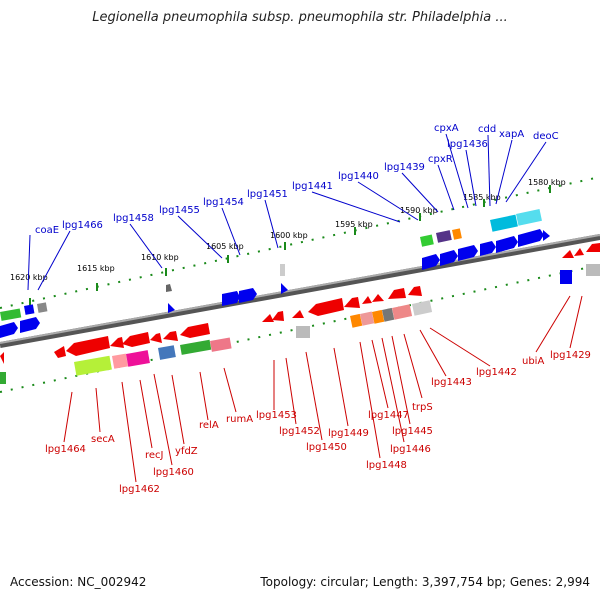  What do you see at coordinates (133, 218) in the screenshot?
I see `gene-label: lpg1458` at bounding box center [133, 218].